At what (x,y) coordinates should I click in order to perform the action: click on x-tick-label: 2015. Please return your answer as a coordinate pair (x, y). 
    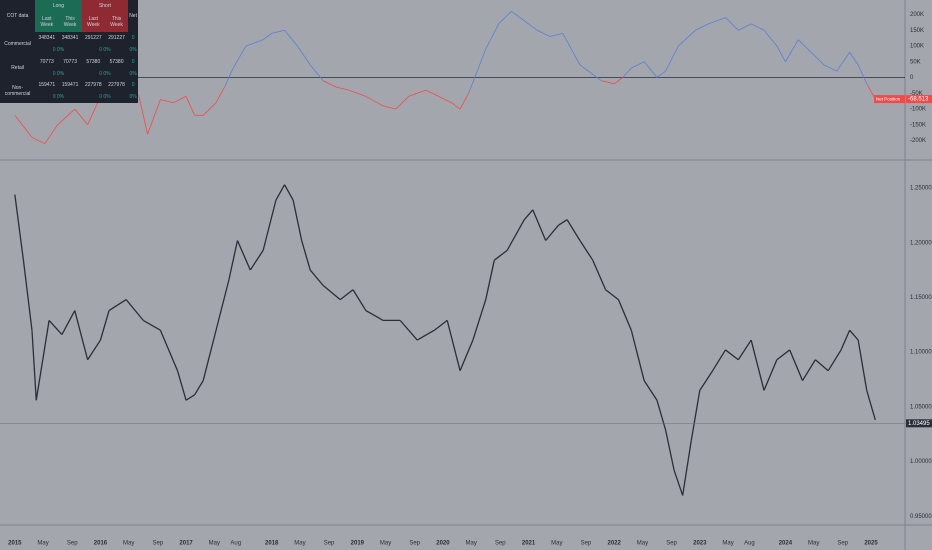
    Looking at the image, I should click on (15, 544).